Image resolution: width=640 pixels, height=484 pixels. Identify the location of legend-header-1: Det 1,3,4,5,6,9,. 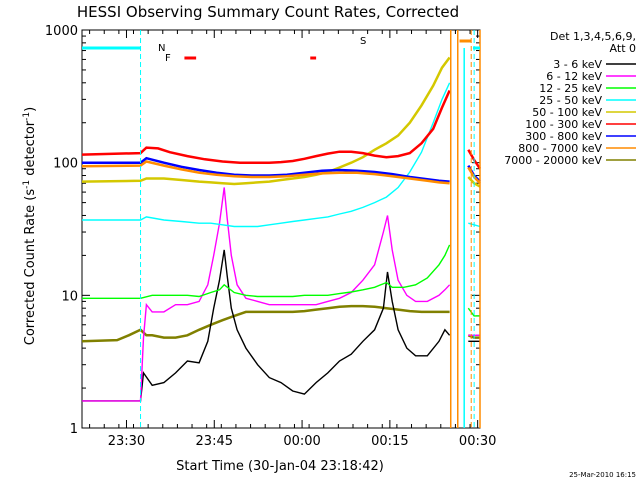
(593, 36).